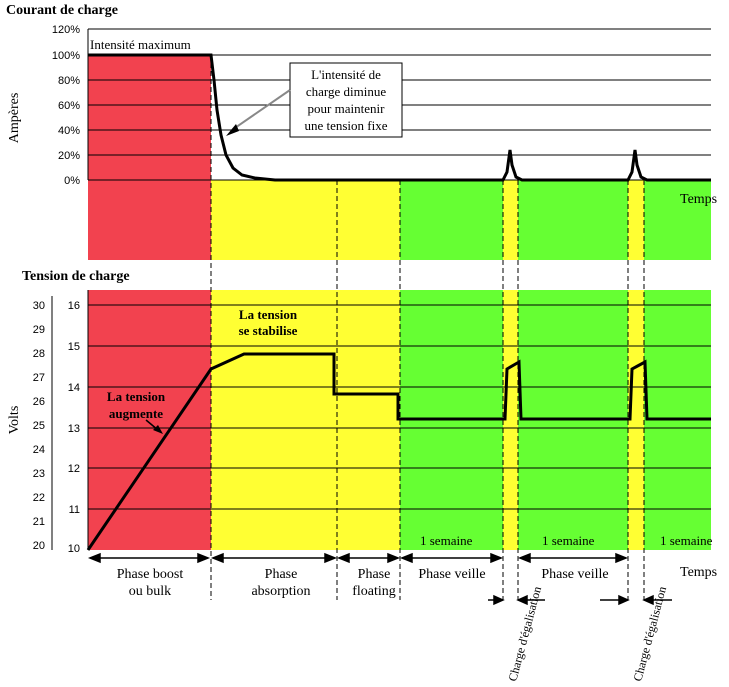 Image resolution: width=729 pixels, height=687 pixels. I want to click on current-annotation-line: L'intensité de, so click(346, 74).